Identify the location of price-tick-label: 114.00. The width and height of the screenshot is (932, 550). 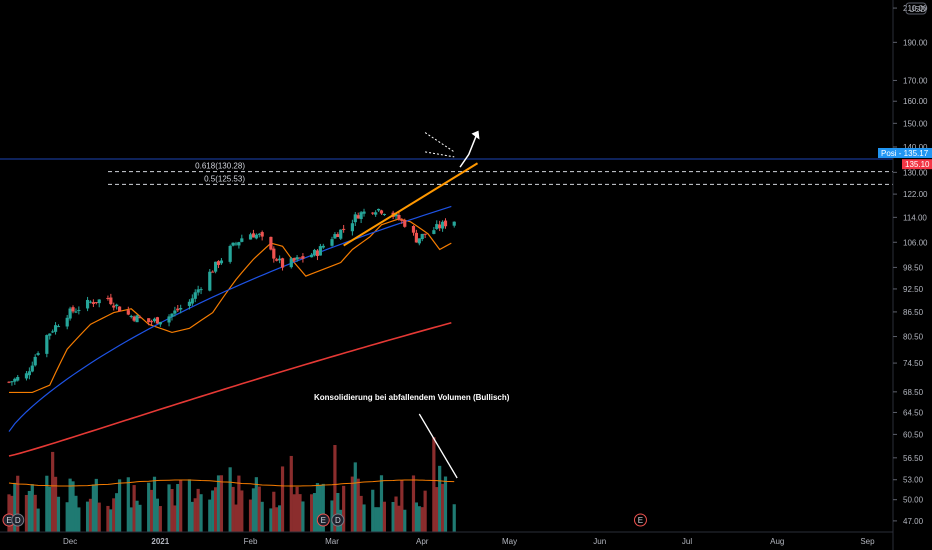
(915, 217).